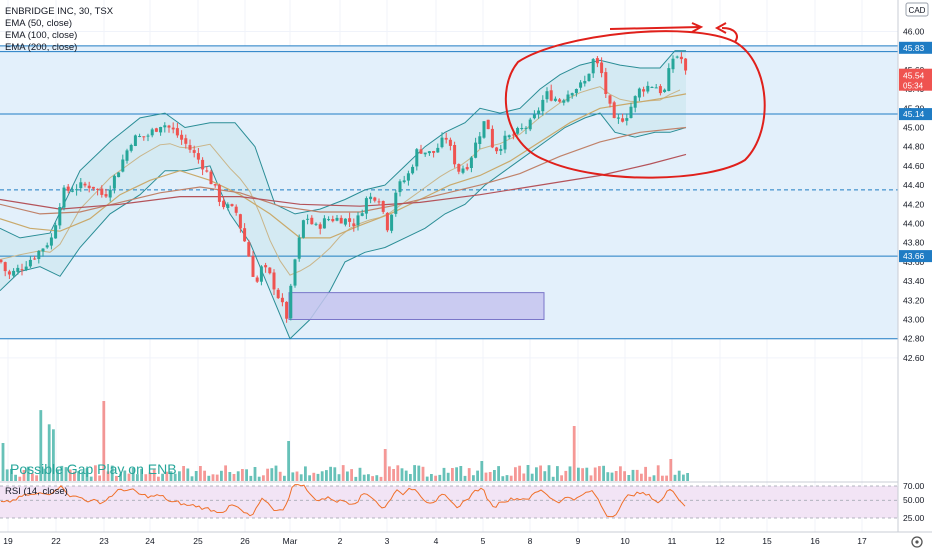  Describe the element at coordinates (483, 541) in the screenshot. I see `time-tick-10: 5` at that location.